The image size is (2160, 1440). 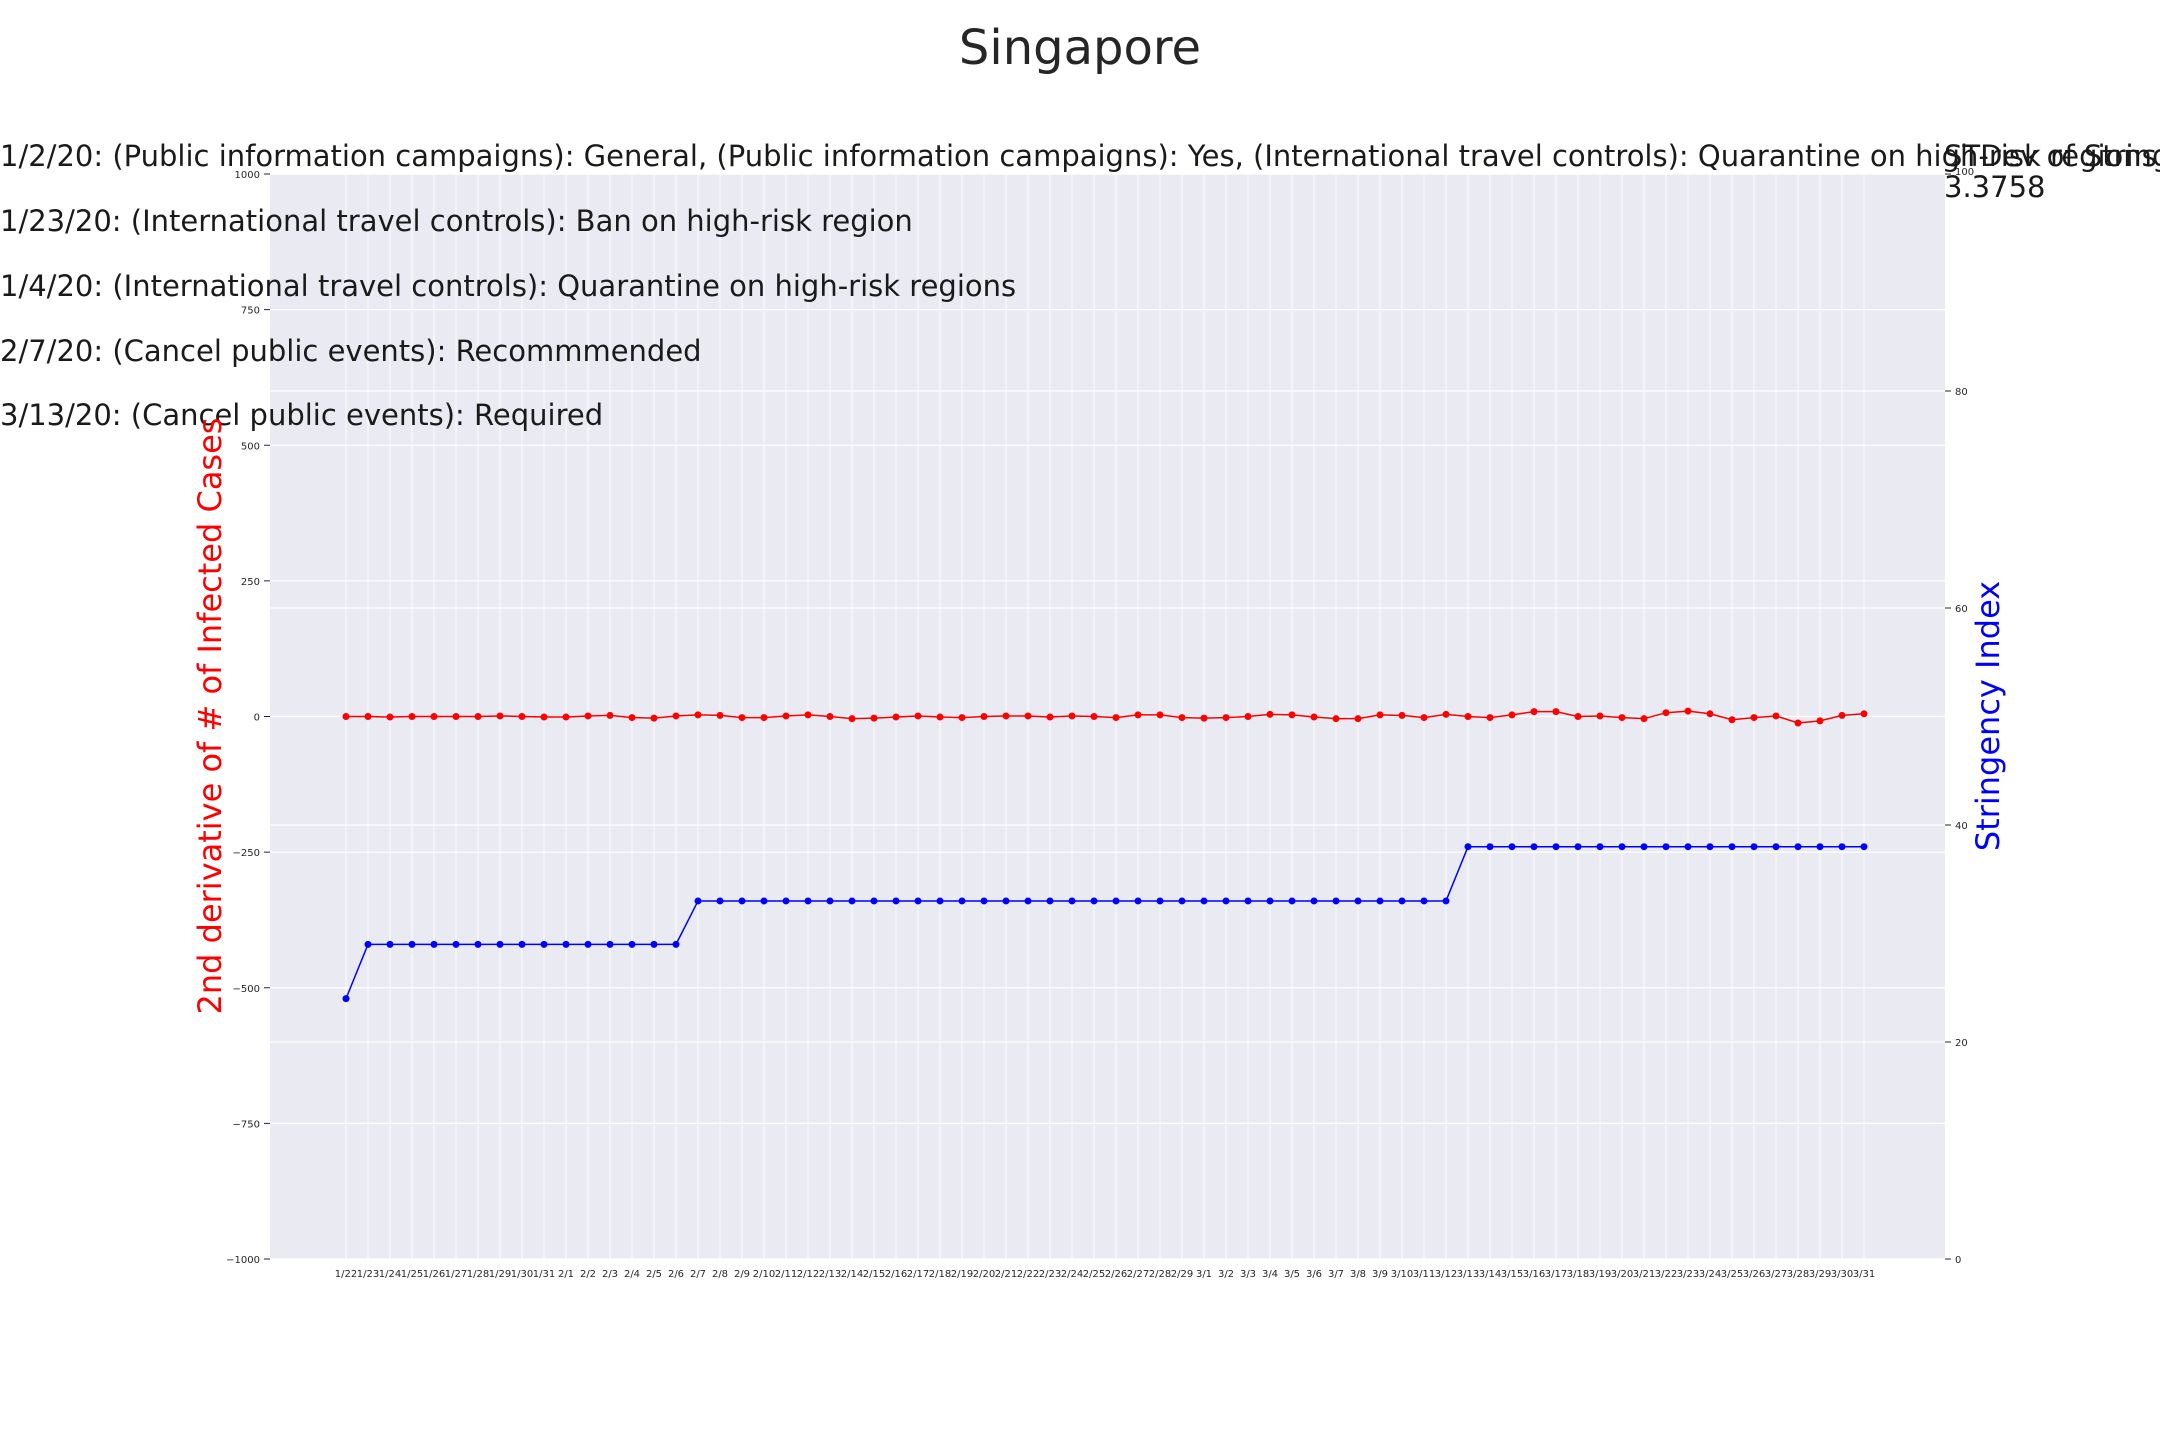 I want to click on x-tick-label: 3/8, so click(x=1358, y=1274).